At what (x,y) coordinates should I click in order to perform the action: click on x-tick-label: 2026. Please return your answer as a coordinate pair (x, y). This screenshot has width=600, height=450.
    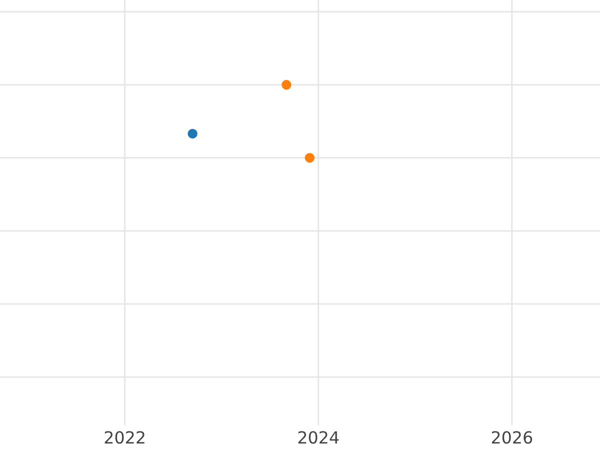
    Looking at the image, I should click on (512, 437).